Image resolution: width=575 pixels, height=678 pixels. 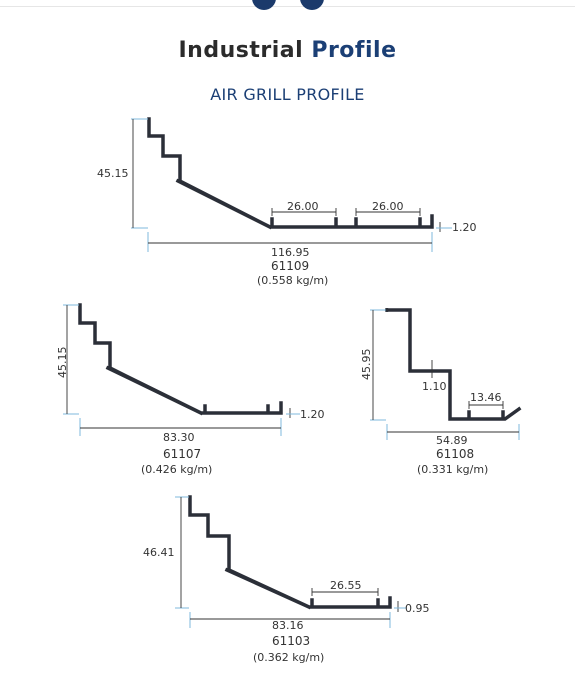 I want to click on logo-icon, so click(x=264, y=5).